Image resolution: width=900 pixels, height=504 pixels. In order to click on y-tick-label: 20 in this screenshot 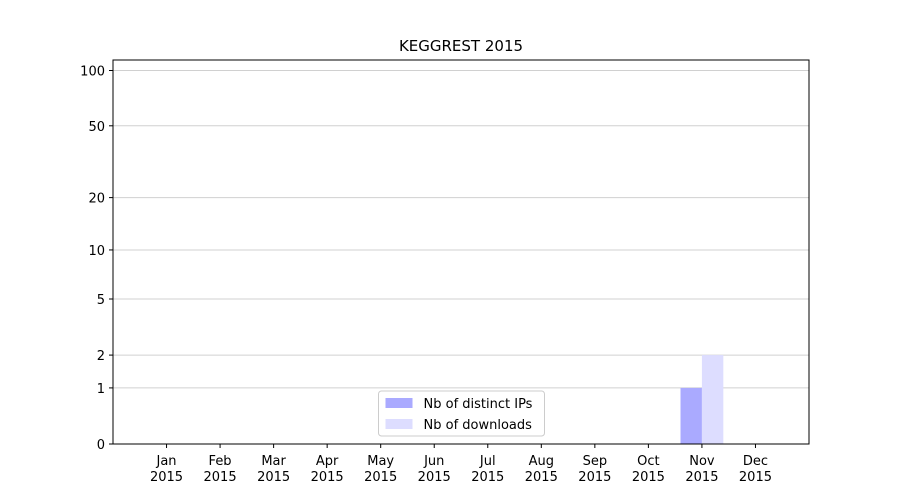, I will do `click(96, 199)`.